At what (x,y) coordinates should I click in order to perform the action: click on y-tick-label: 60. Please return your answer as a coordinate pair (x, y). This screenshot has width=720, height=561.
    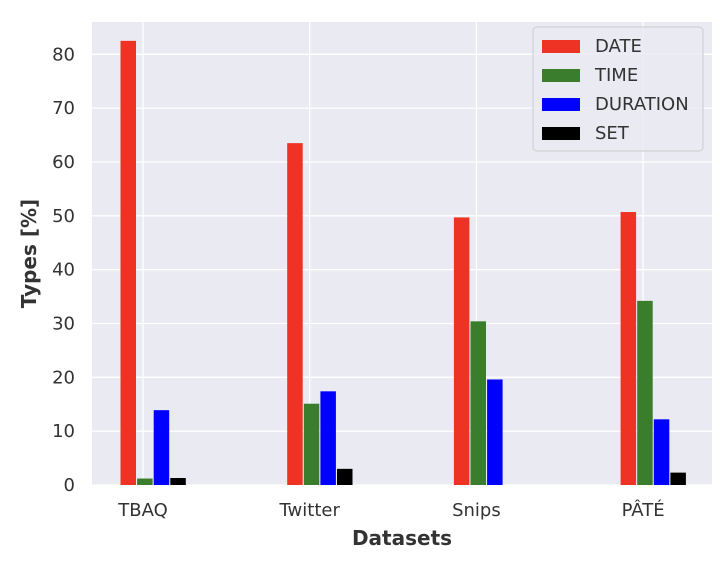
    Looking at the image, I should click on (63, 162).